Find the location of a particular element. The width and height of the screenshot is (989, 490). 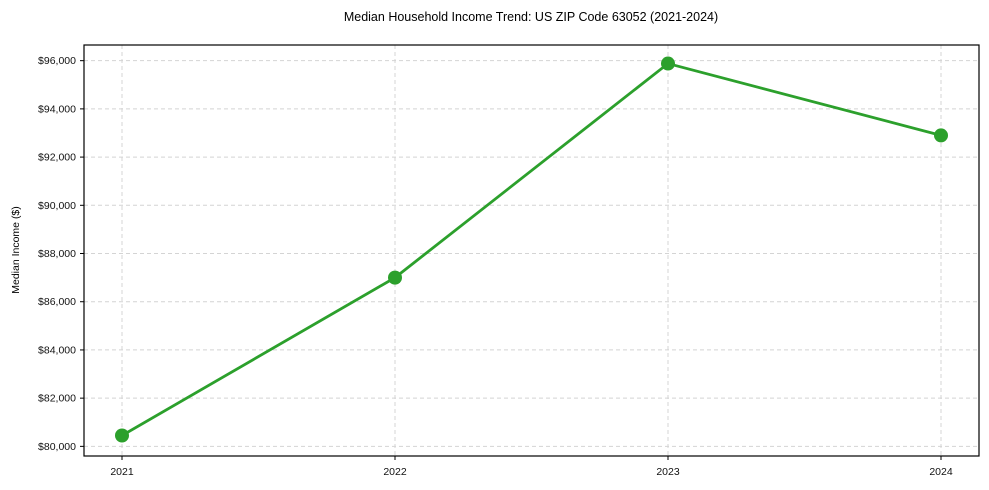

y-tick-label: $88,000 is located at coordinates (57, 254).